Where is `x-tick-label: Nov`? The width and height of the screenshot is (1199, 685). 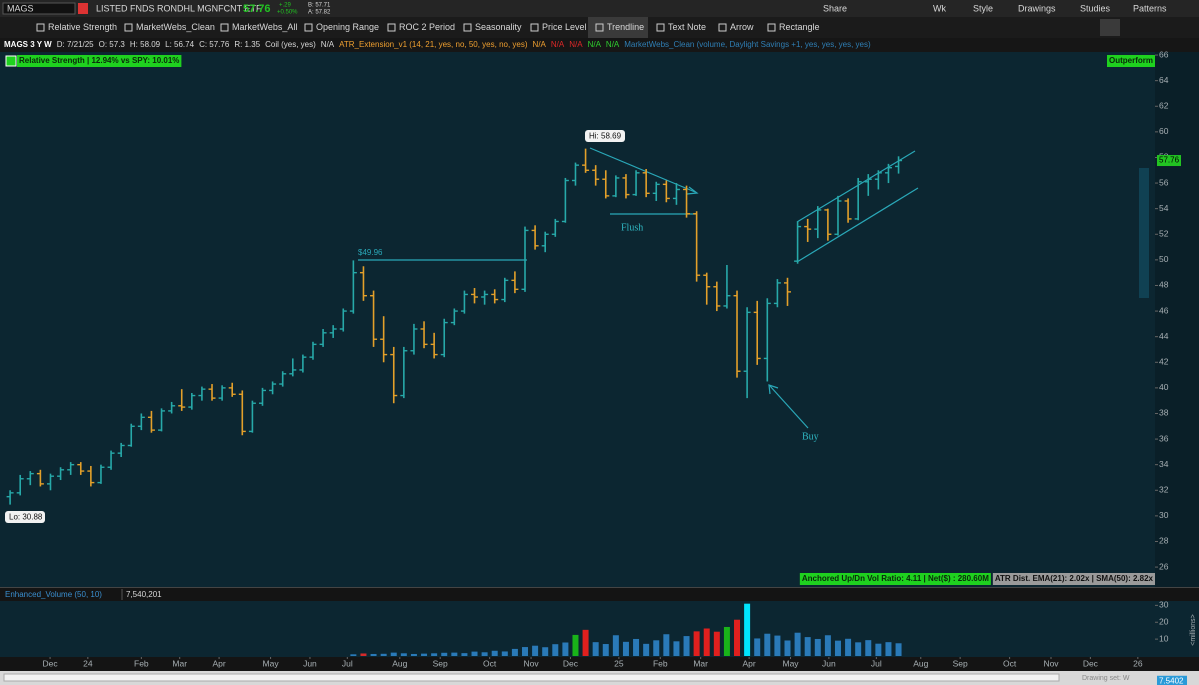 x-tick-label: Nov is located at coordinates (1051, 663).